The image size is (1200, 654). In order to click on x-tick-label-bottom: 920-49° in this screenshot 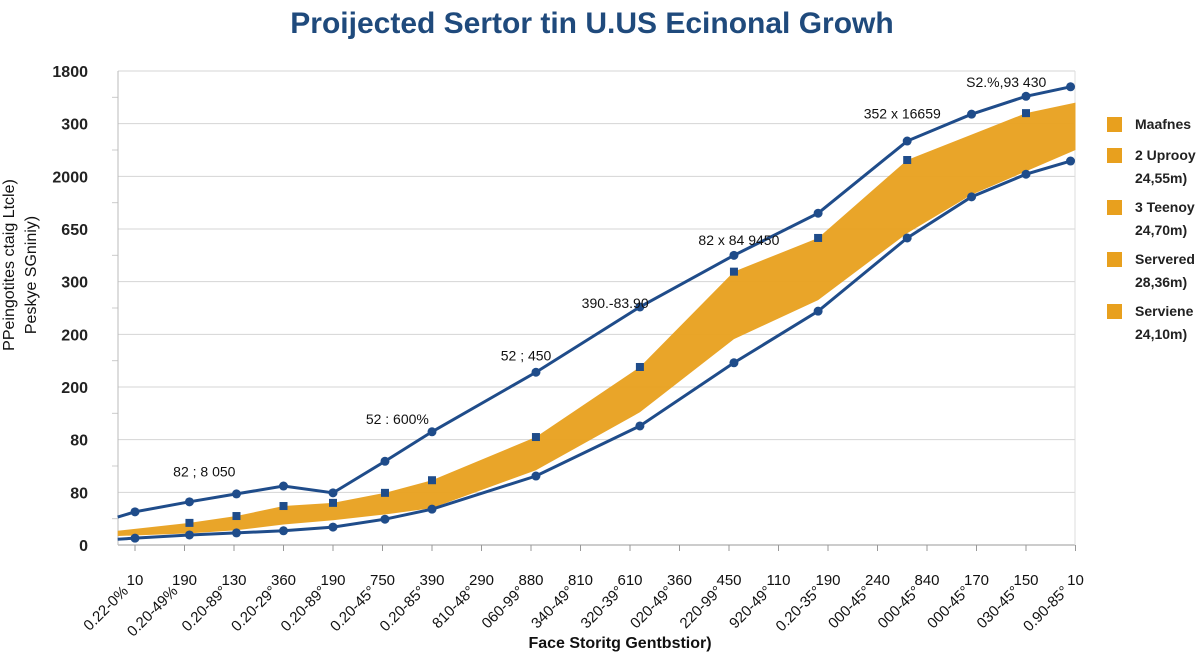, I will do `click(750, 607)`.